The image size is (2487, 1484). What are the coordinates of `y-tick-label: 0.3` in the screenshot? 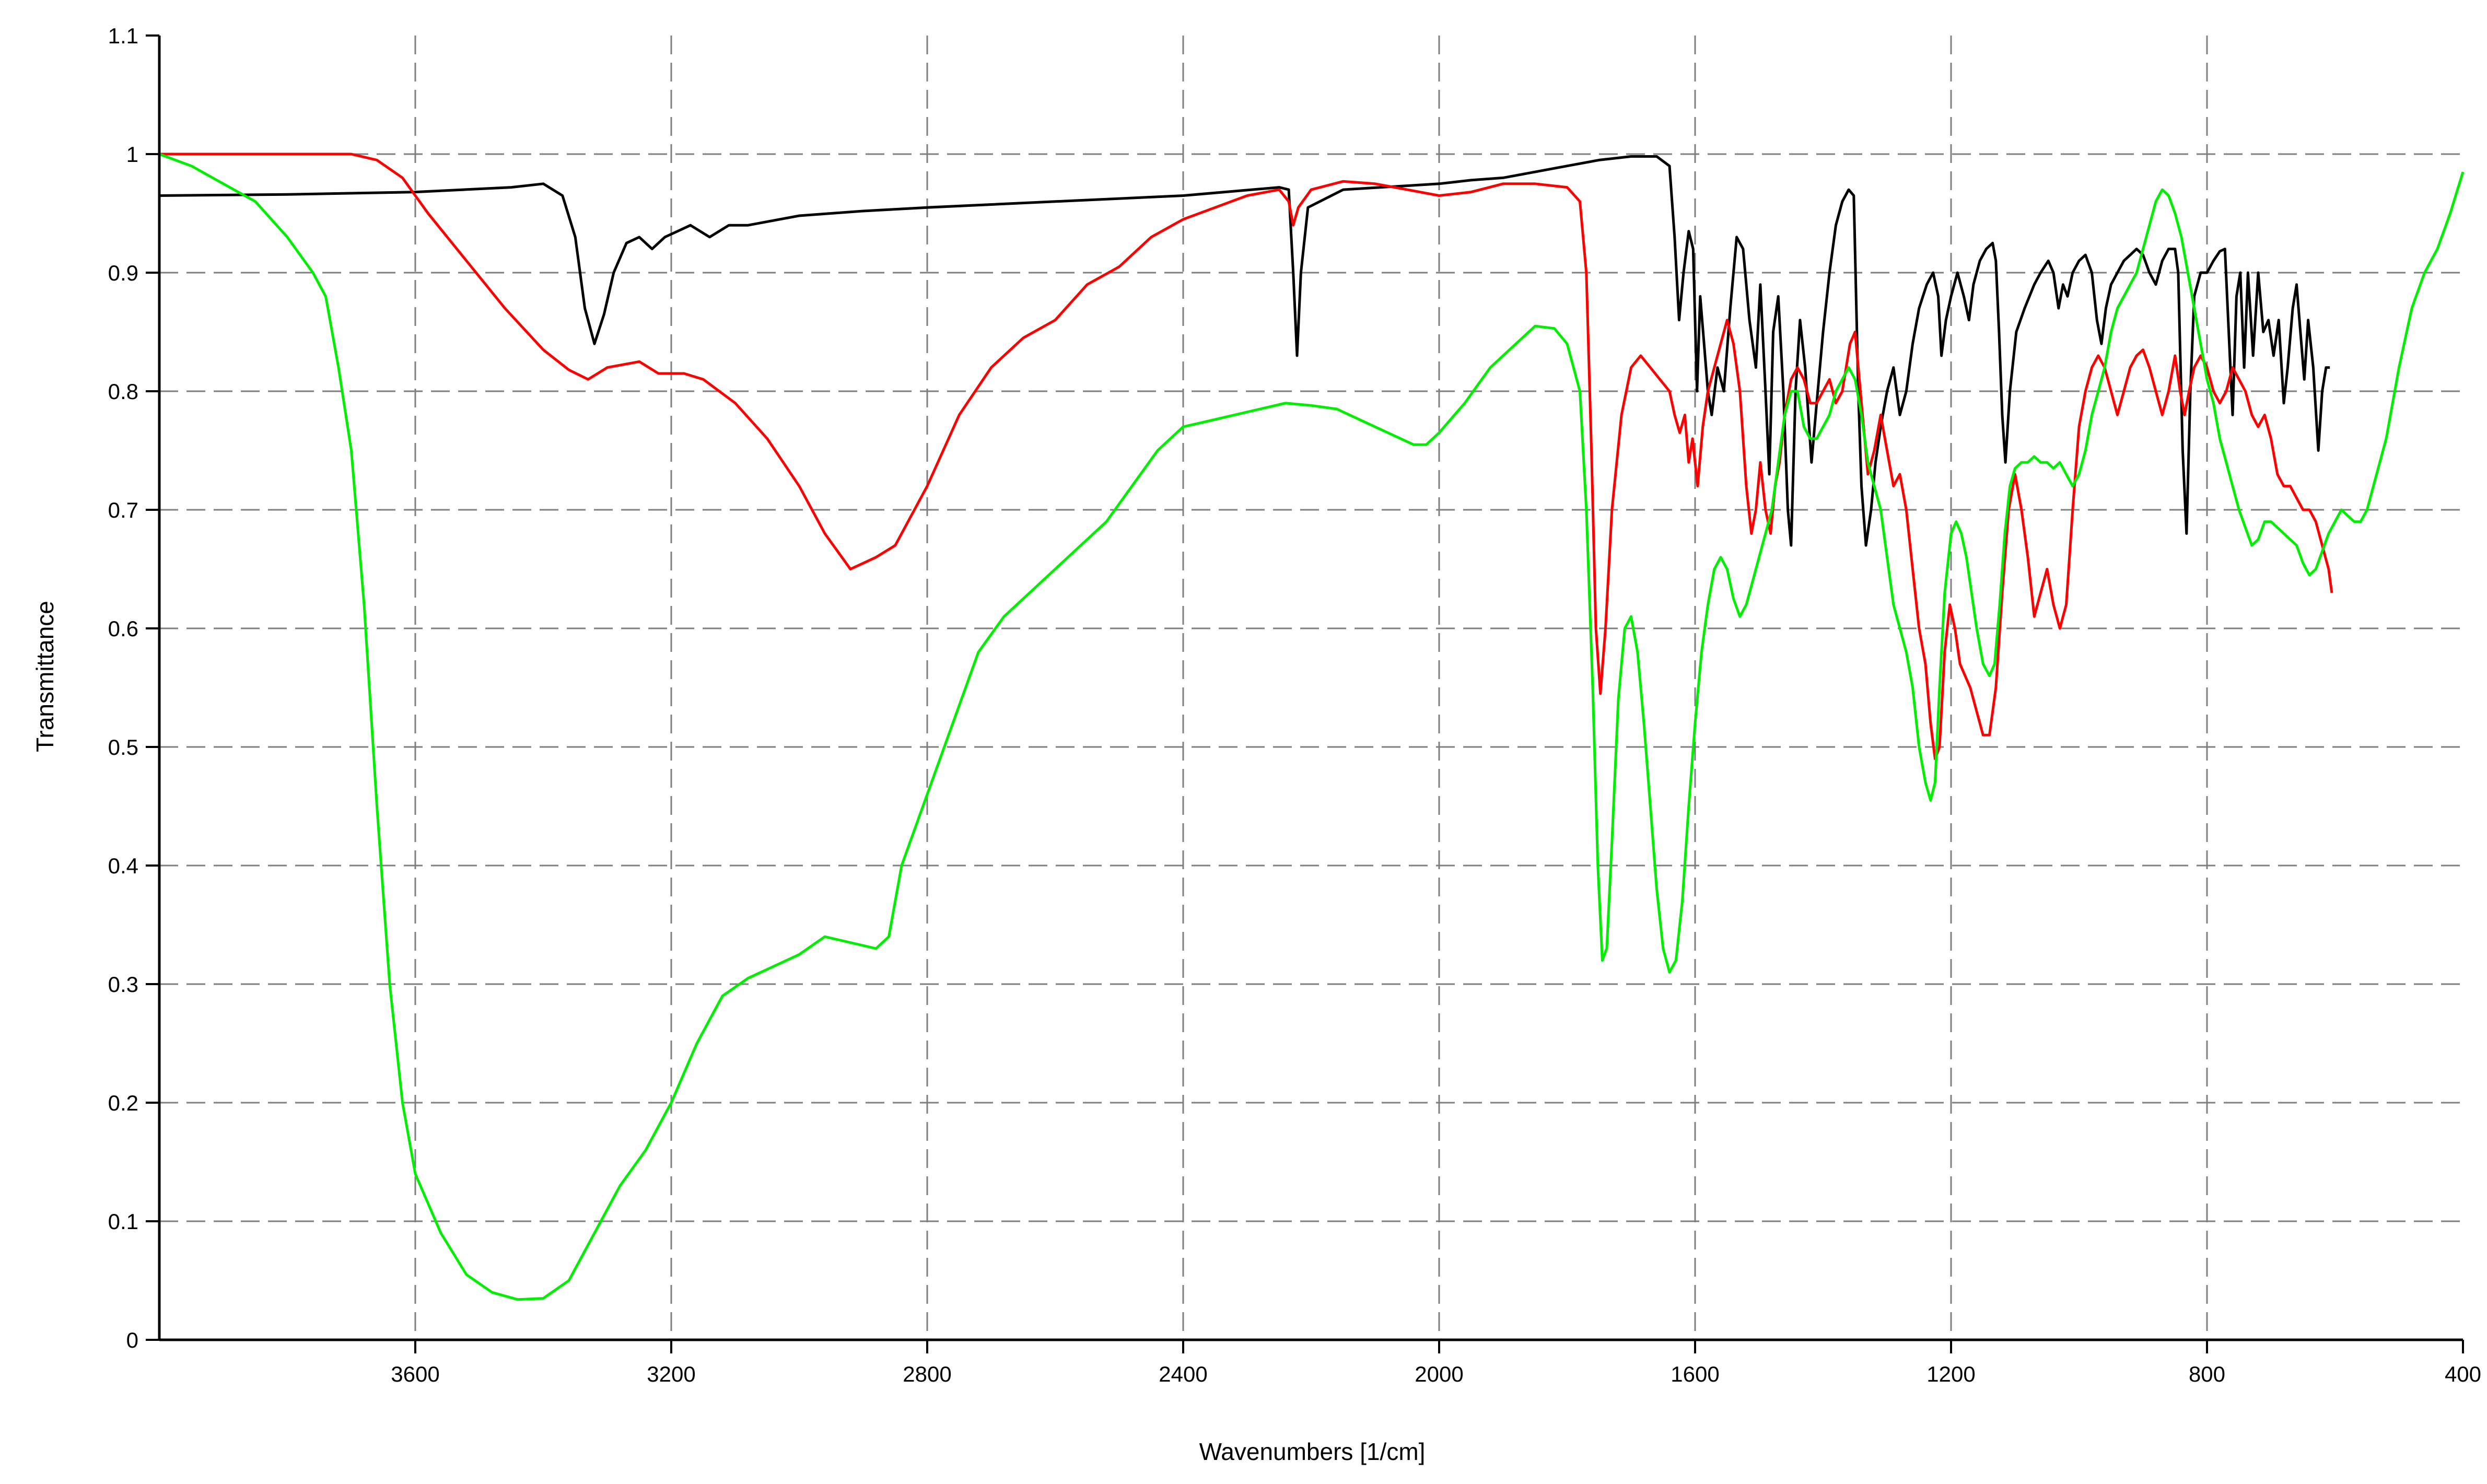 It's located at (123, 984).